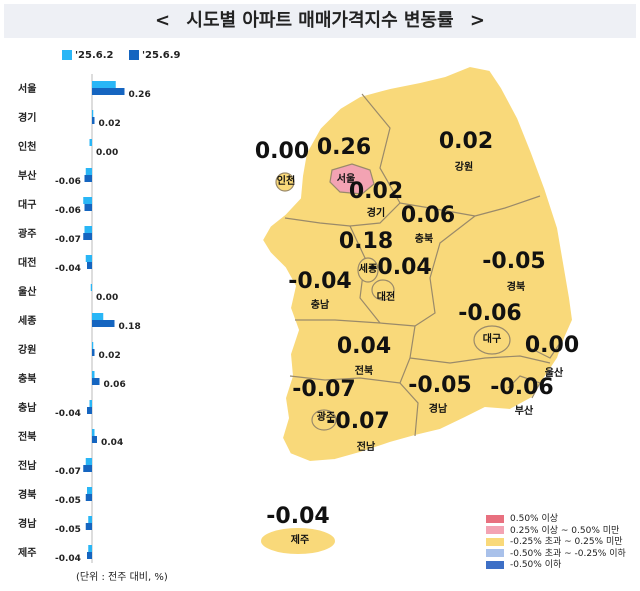  I want to click on title-bar: < 시도별 아파트 매매가격지수 변동률 >, so click(320, 21).